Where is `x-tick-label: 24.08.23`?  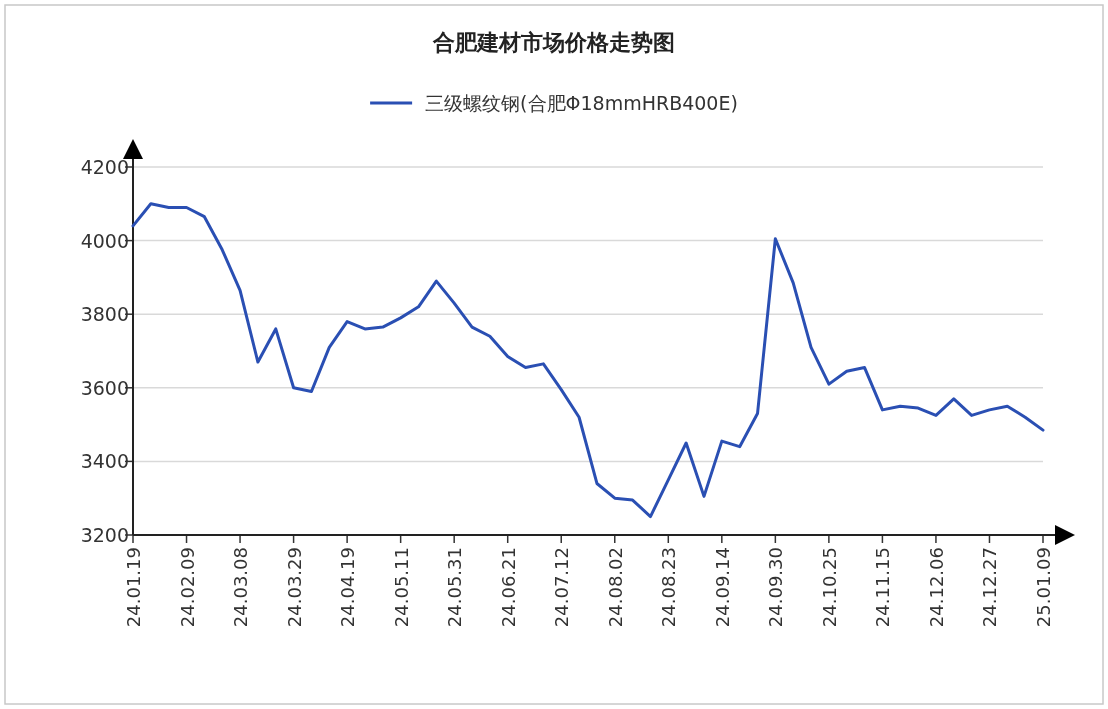 x-tick-label: 24.08.23 is located at coordinates (669, 587).